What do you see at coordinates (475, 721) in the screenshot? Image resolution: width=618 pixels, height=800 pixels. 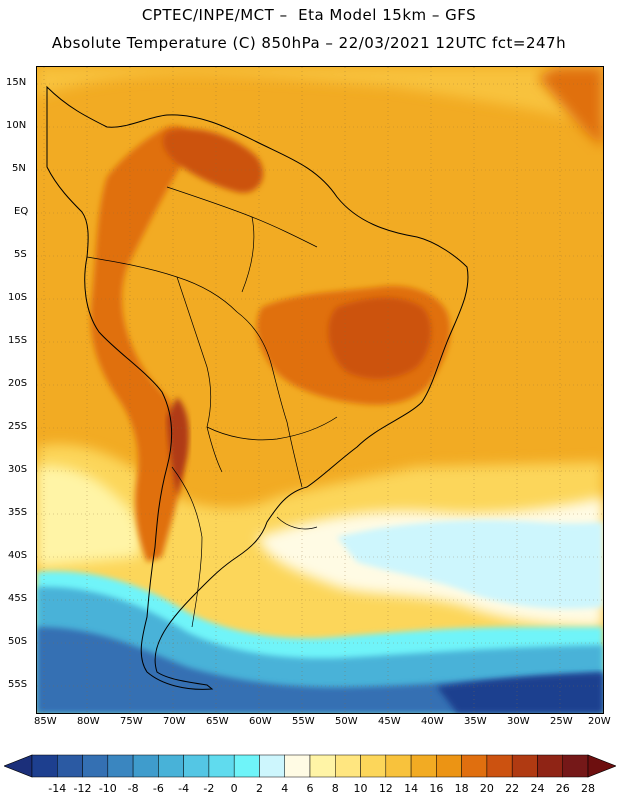 I see `lon-label: 35W` at bounding box center [475, 721].